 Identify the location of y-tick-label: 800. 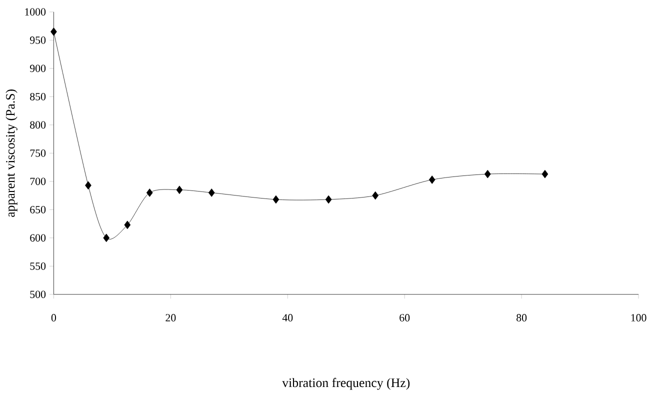
(38, 125).